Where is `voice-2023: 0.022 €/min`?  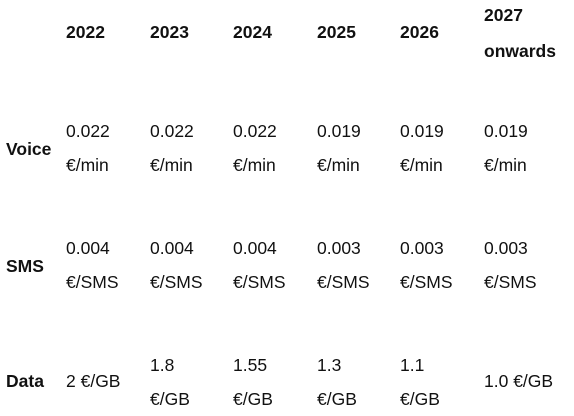 voice-2023: 0.022 €/min is located at coordinates (172, 148).